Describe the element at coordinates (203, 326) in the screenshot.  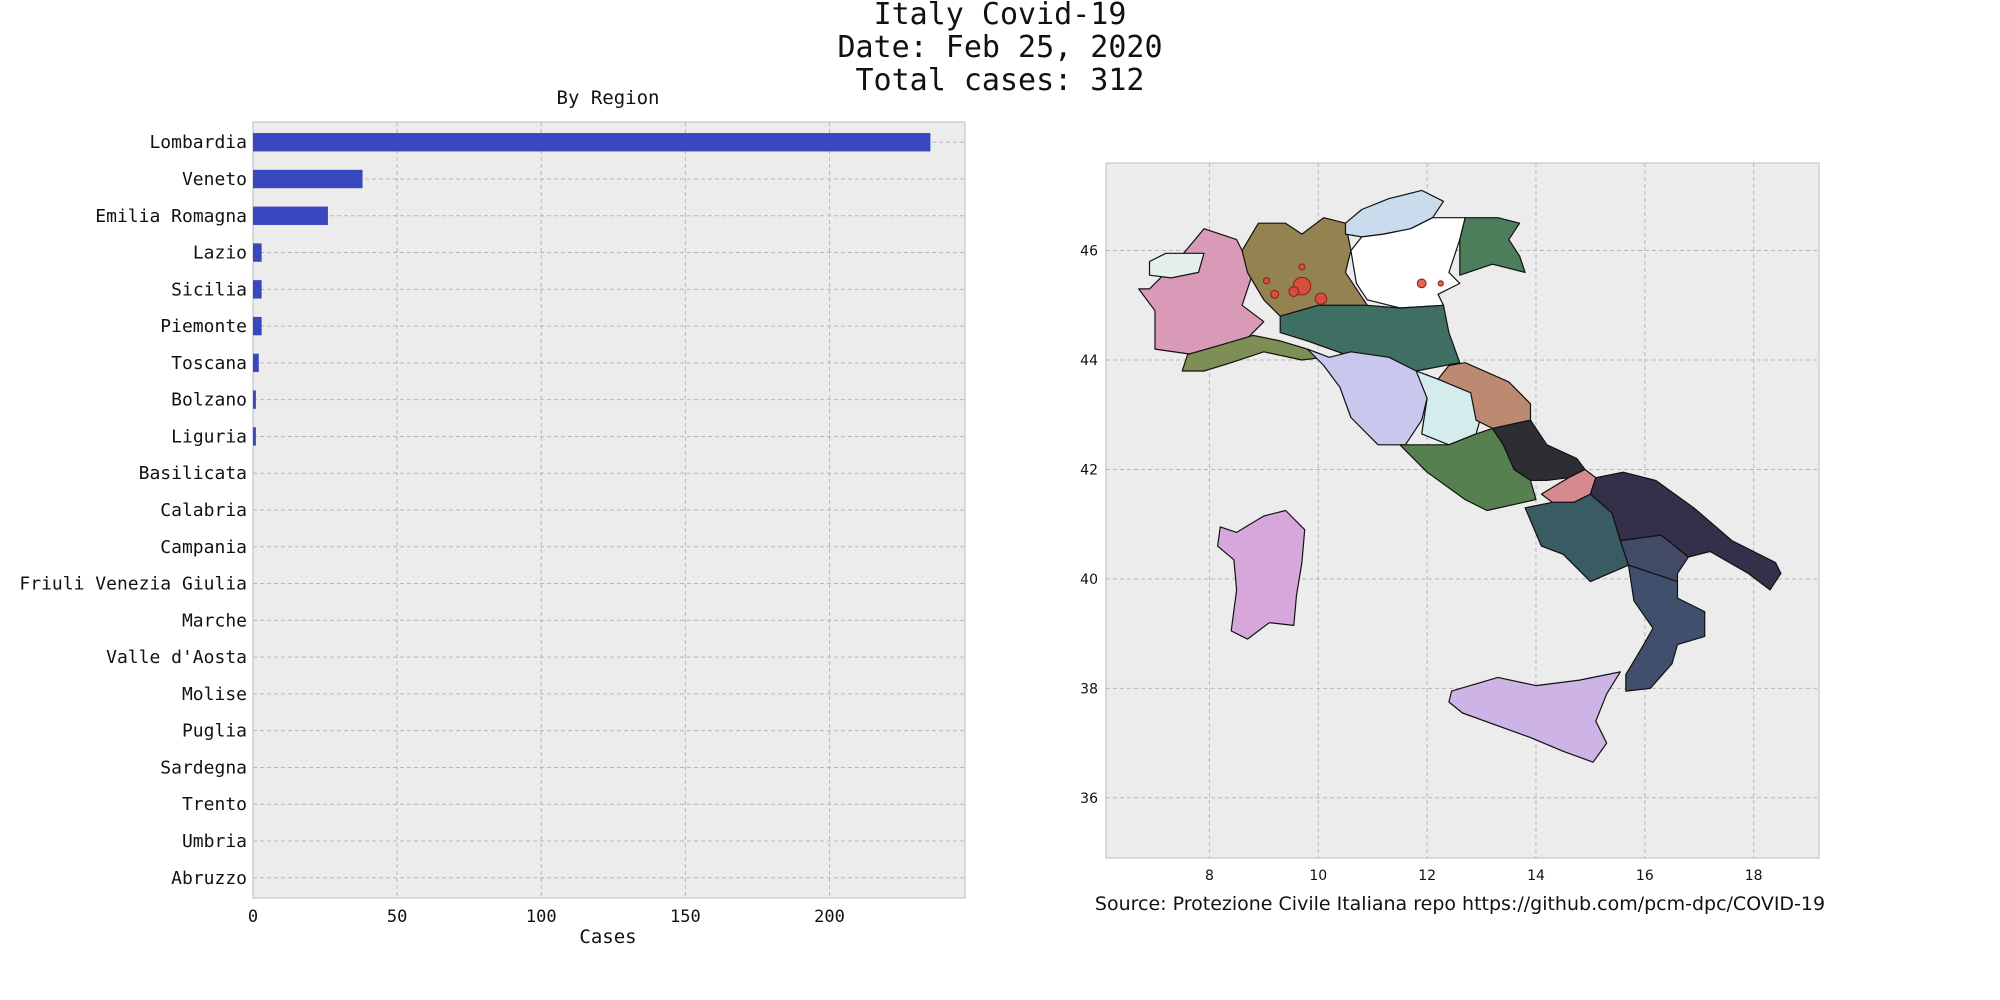
I see `bar-category-label-5: Piemonte` at that location.